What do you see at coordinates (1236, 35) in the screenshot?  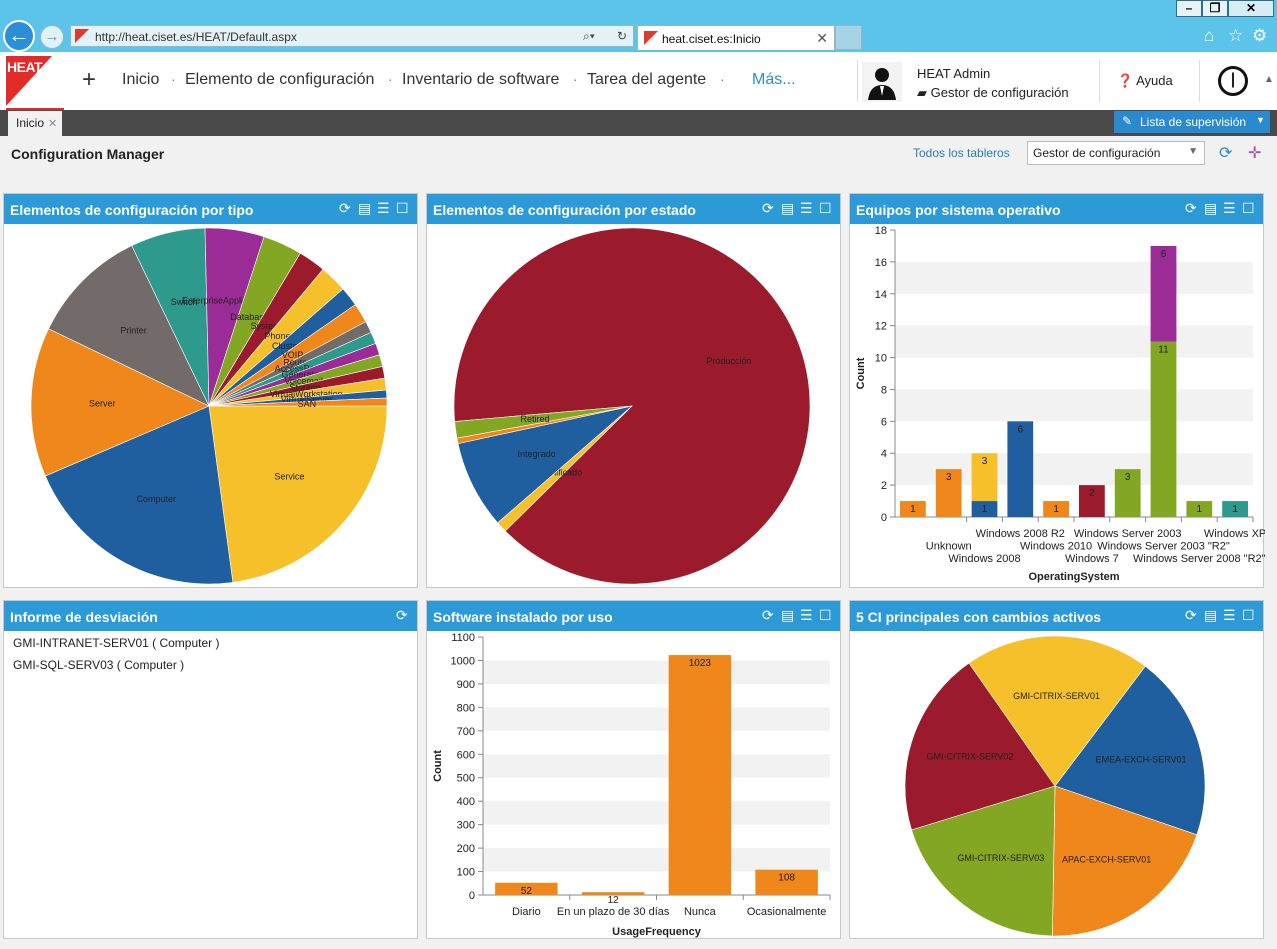 I see `favorites-star-icon: ☆` at bounding box center [1236, 35].